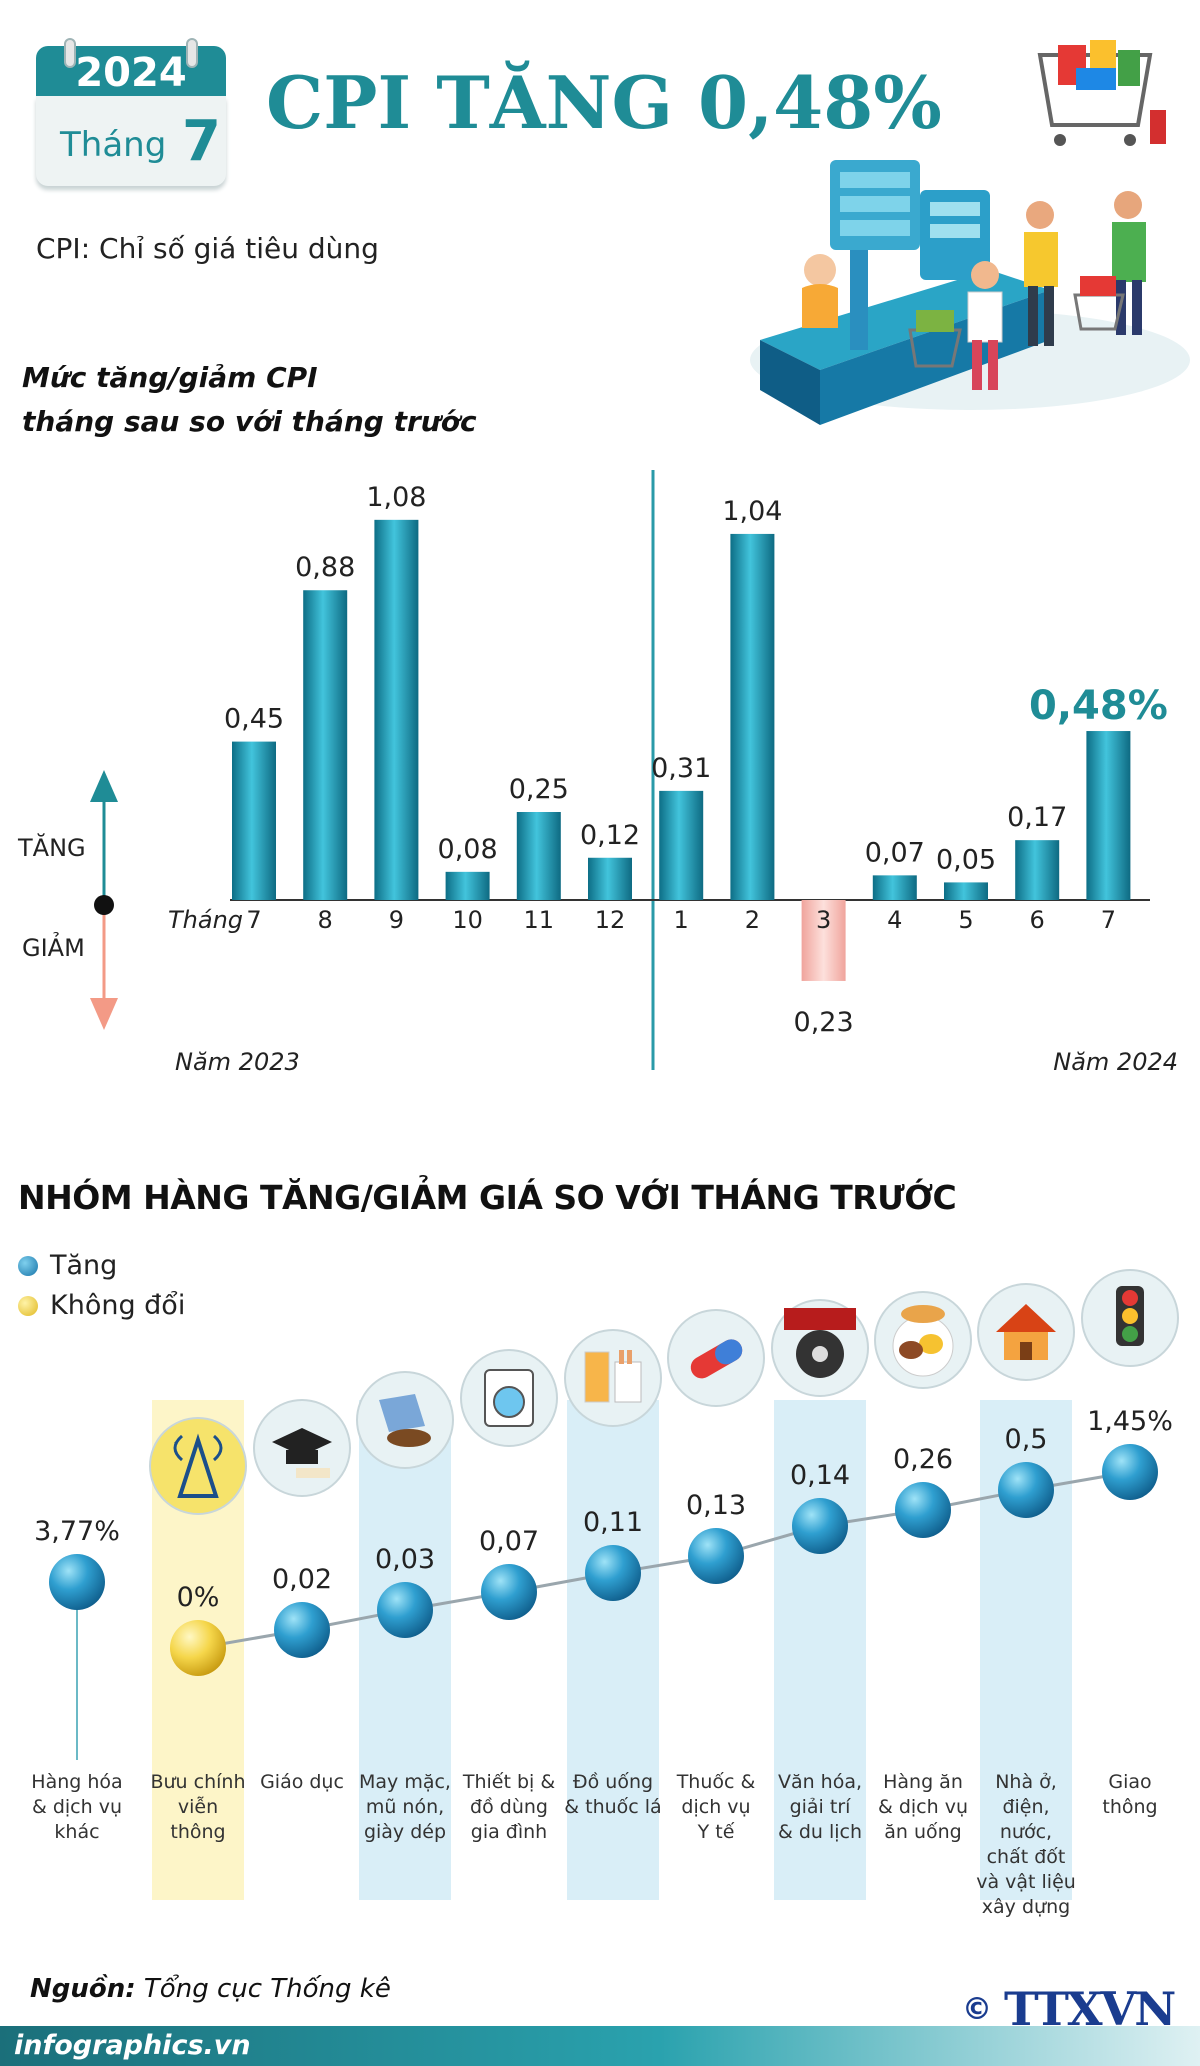 Image resolution: width=1200 pixels, height=2066 pixels. Describe the element at coordinates (1026, 1332) in the screenshot. I see `house-icon` at that location.